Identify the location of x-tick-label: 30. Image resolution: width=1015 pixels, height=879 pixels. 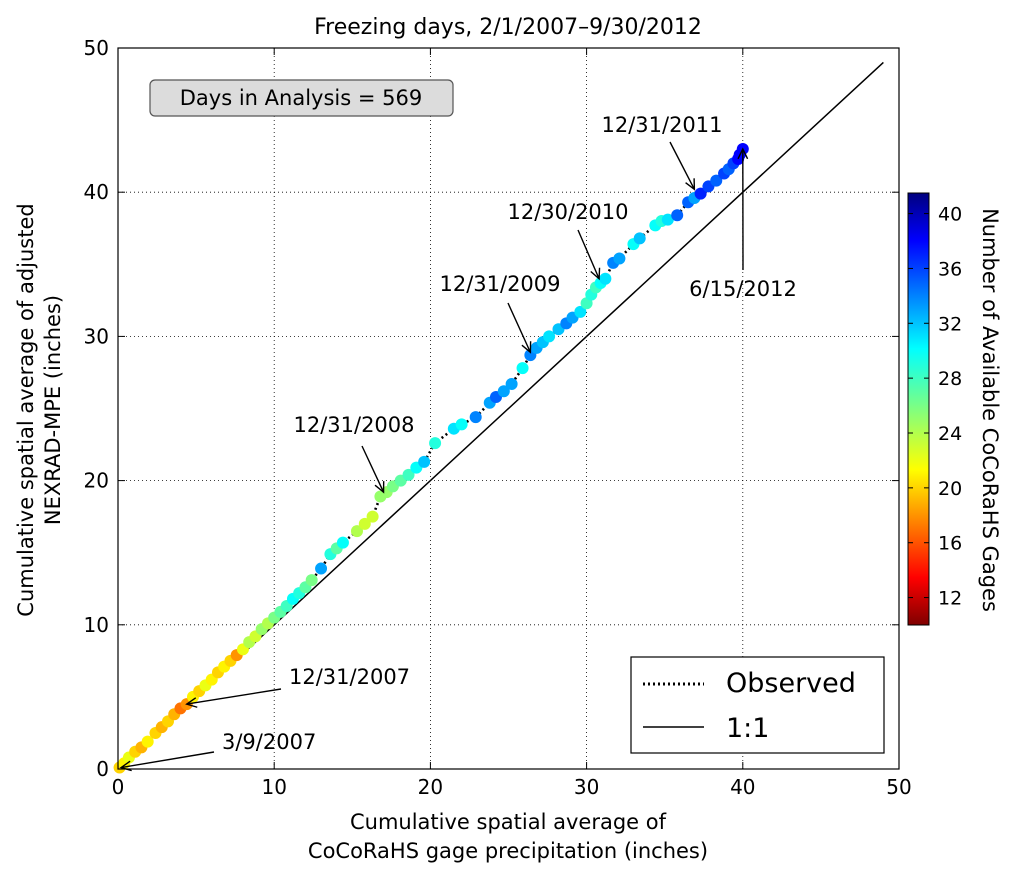
(586, 787).